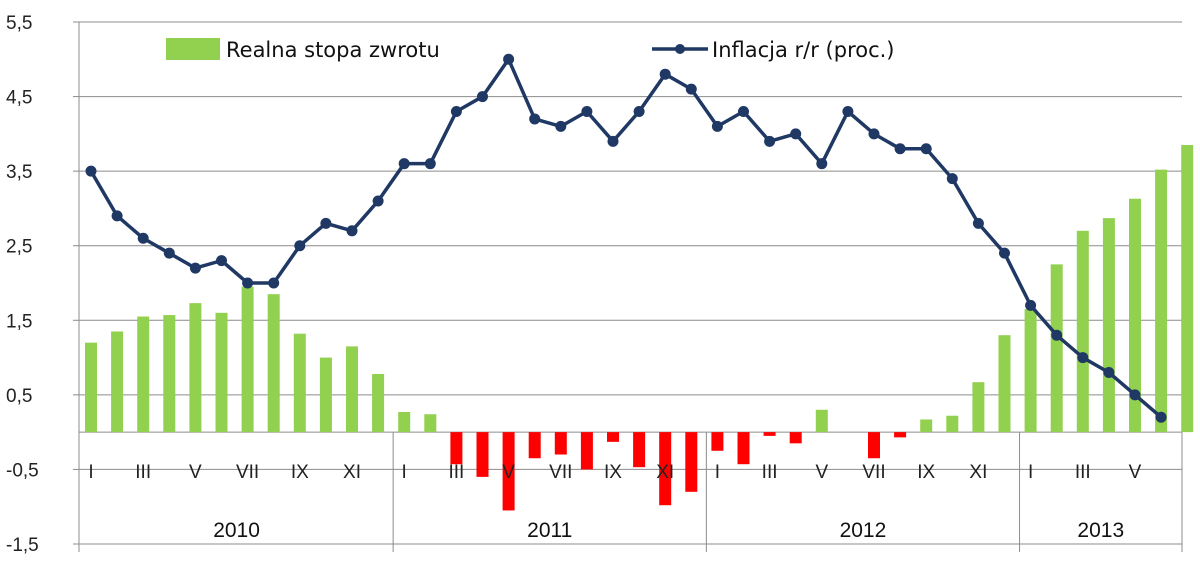 The width and height of the screenshot is (1200, 563). I want to click on y-tick-label: 4,5, so click(19, 98).